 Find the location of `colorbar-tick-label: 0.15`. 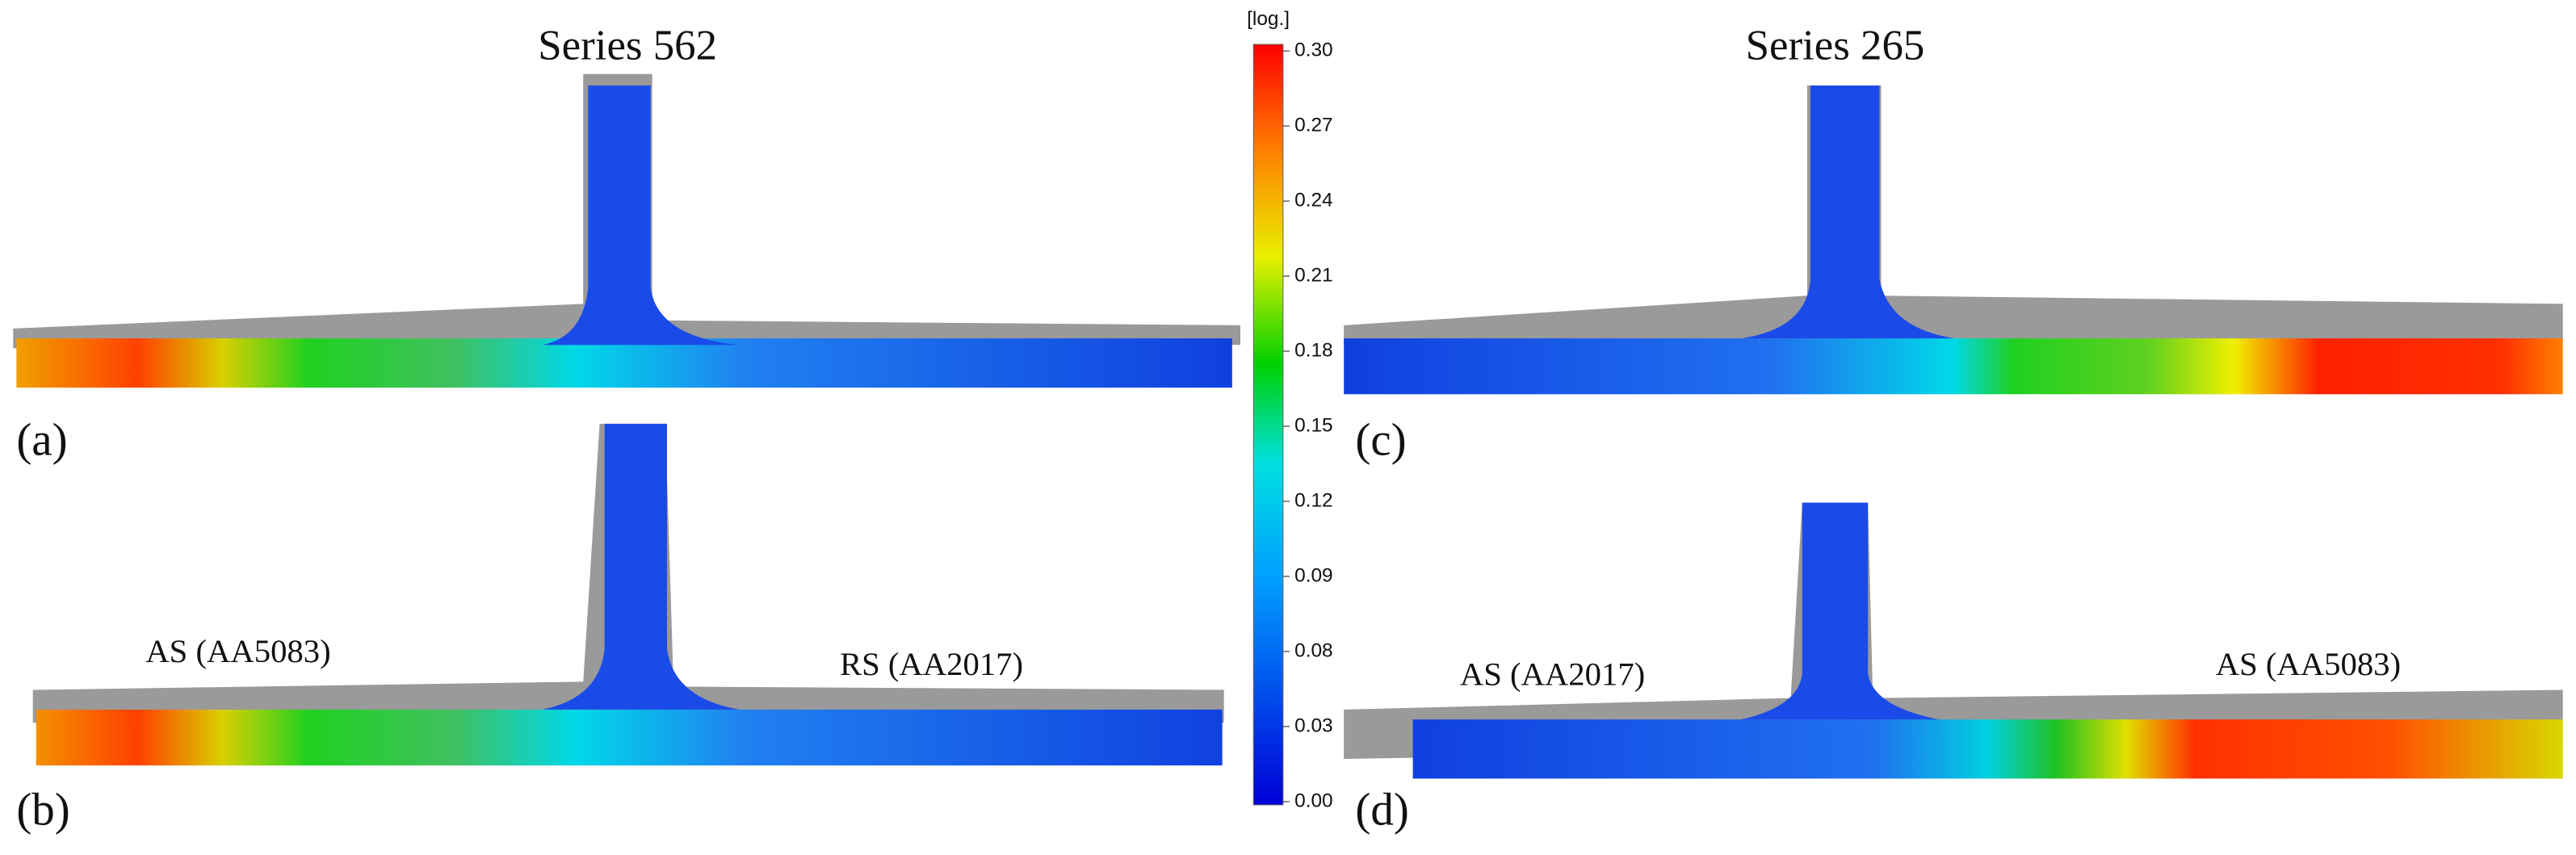

colorbar-tick-label: 0.15 is located at coordinates (1313, 425).